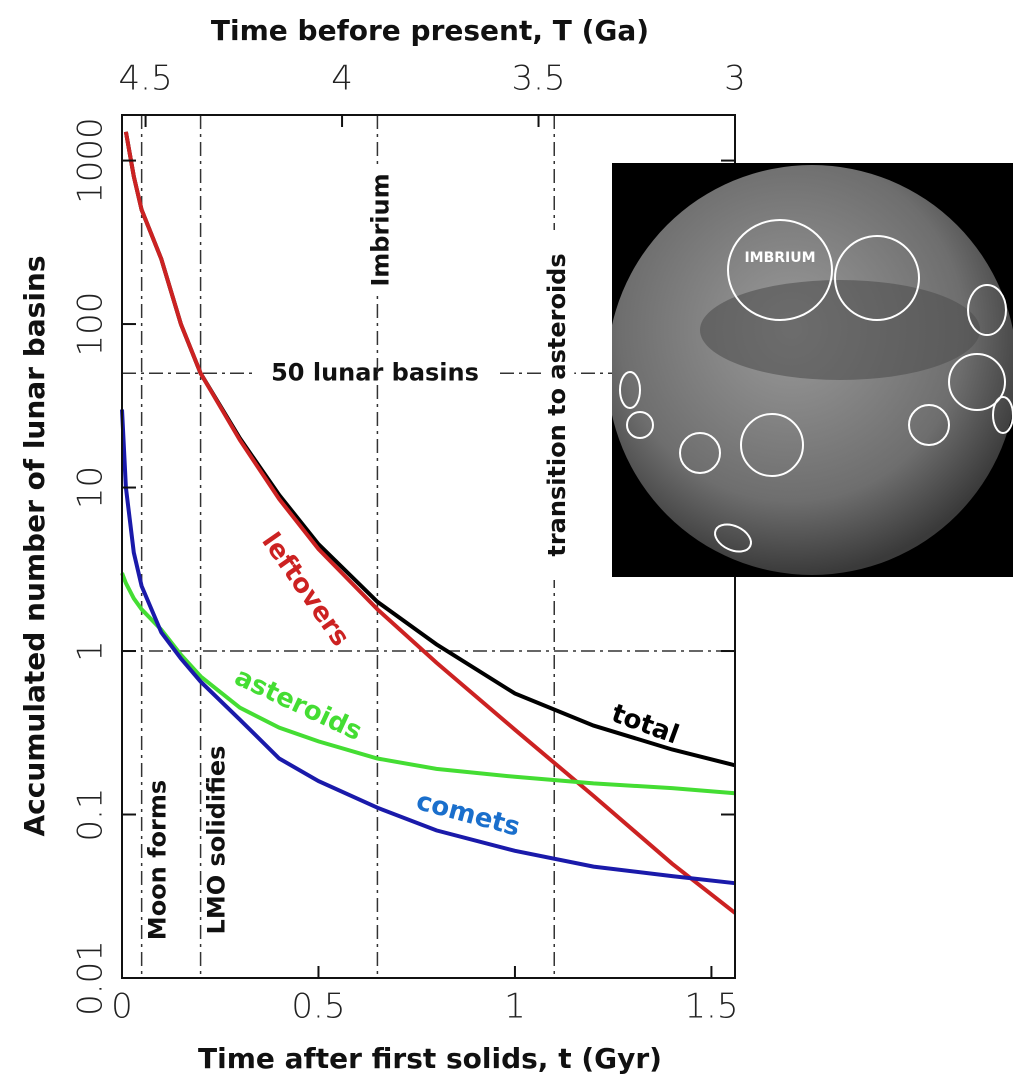 The image size is (1013, 1086). What do you see at coordinates (158, 860) in the screenshot?
I see `reference-label: Moon forms` at bounding box center [158, 860].